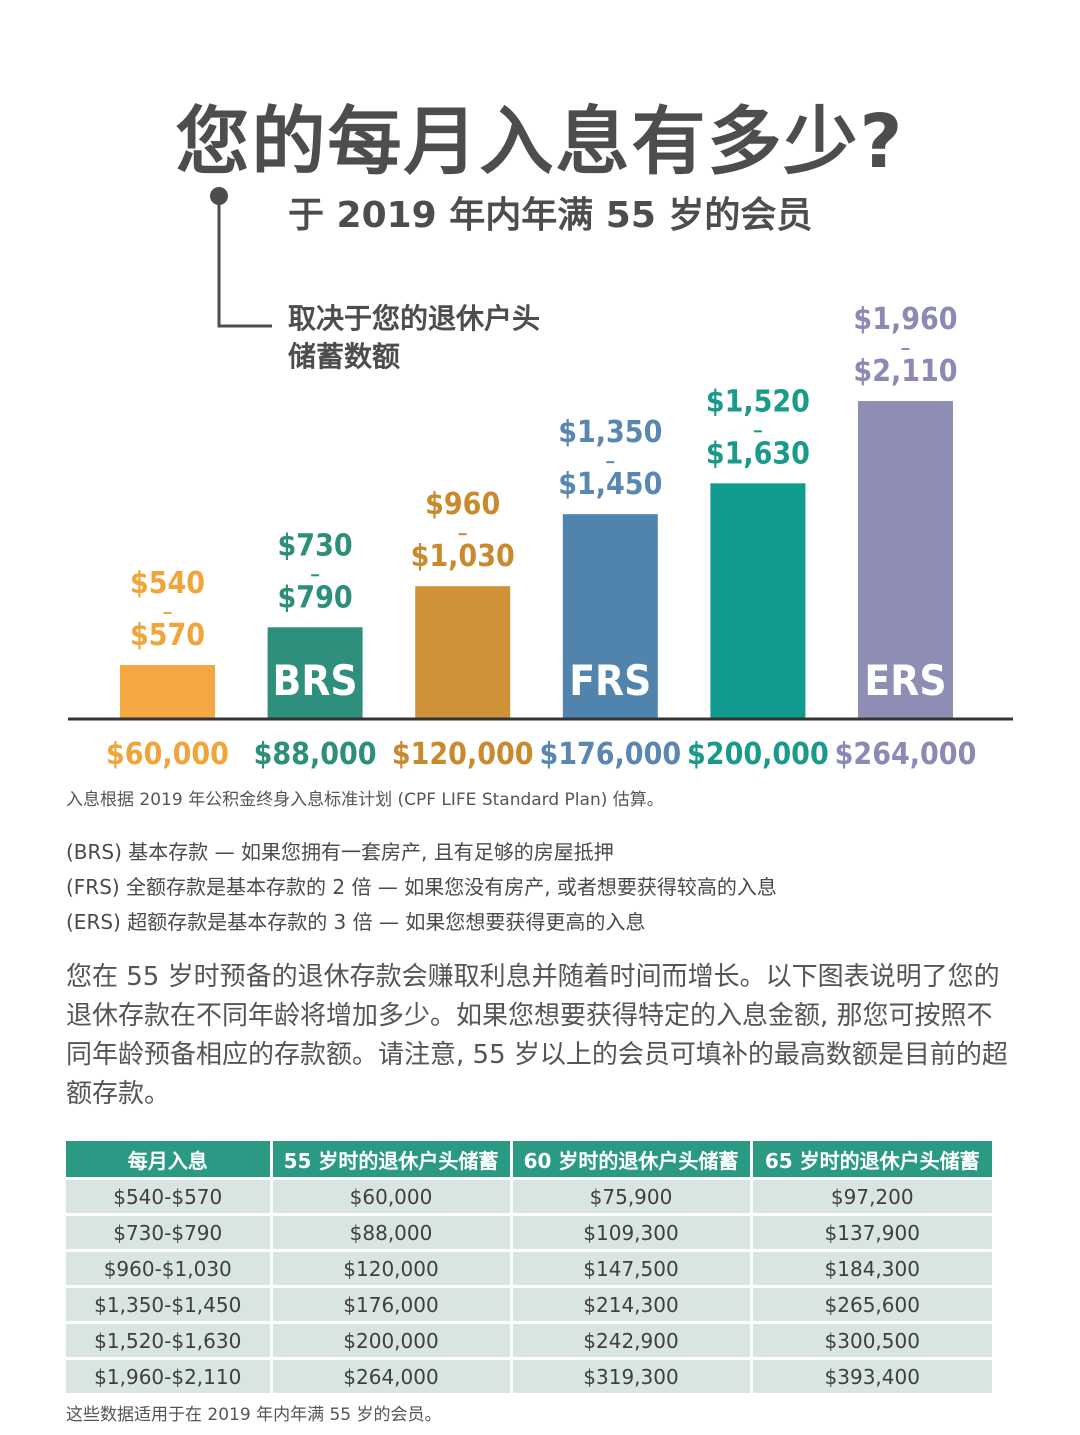 The image size is (1080, 1435). What do you see at coordinates (610, 484) in the screenshot?
I see `bar-label-high: $1,450` at bounding box center [610, 484].